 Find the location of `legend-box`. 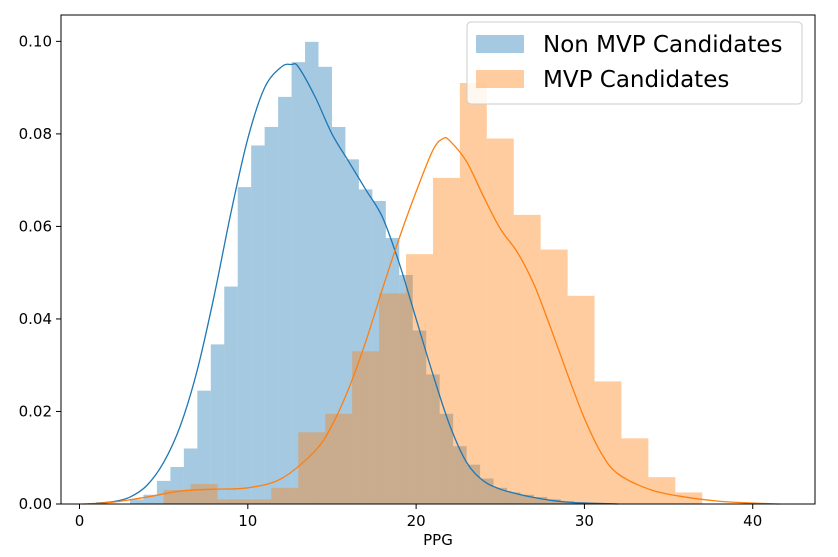

legend-box is located at coordinates (634, 63).